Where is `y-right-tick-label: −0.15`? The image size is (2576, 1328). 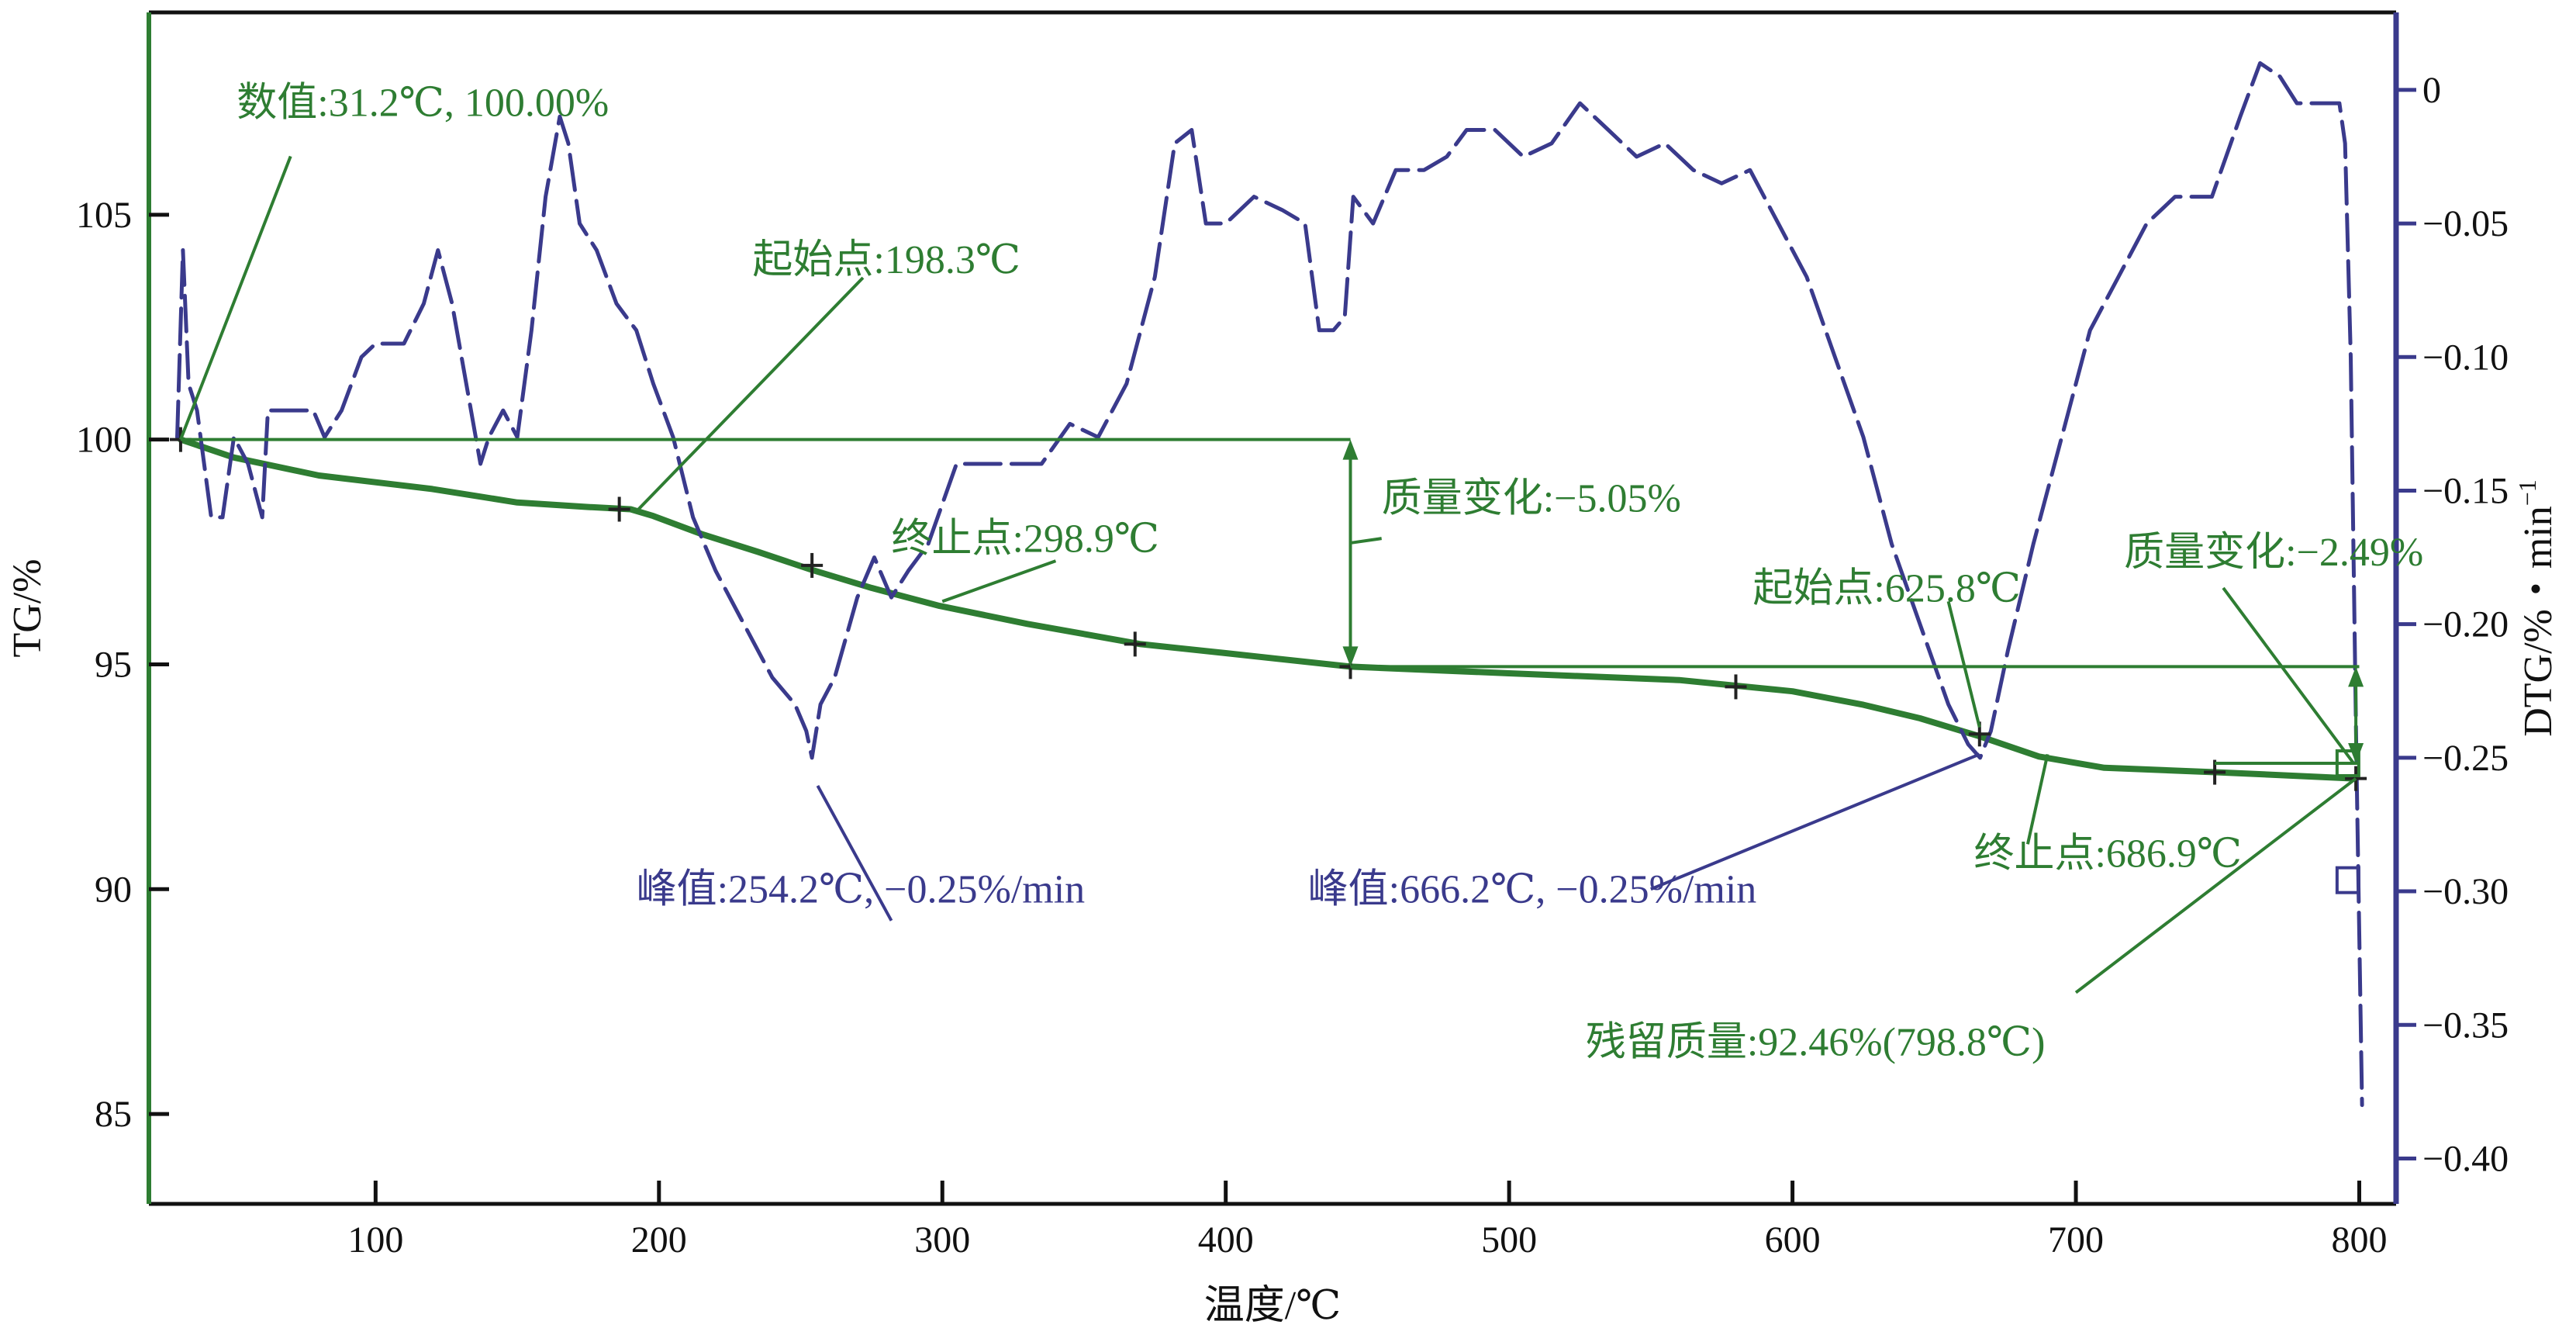
y-right-tick-label: −0.15 is located at coordinates (2465, 490).